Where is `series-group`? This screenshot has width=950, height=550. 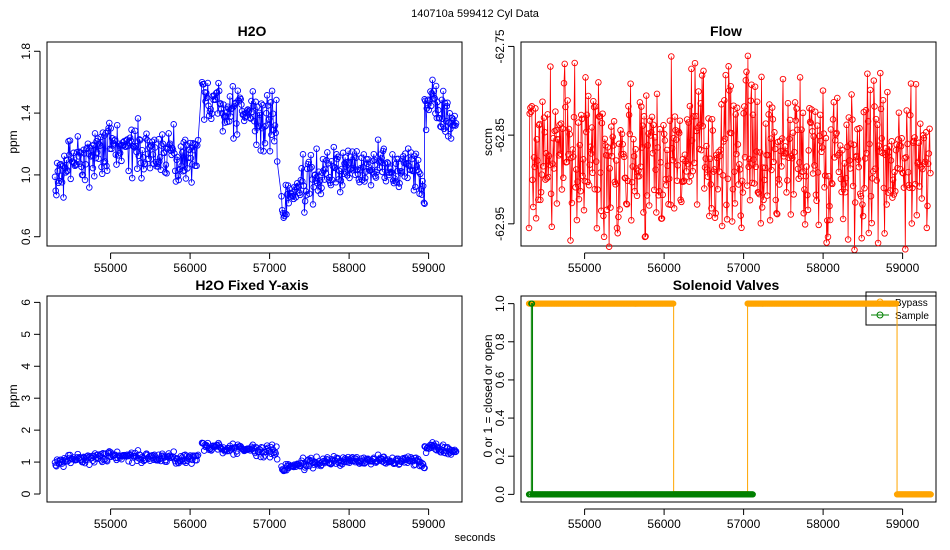
series-group is located at coordinates (255, 457).